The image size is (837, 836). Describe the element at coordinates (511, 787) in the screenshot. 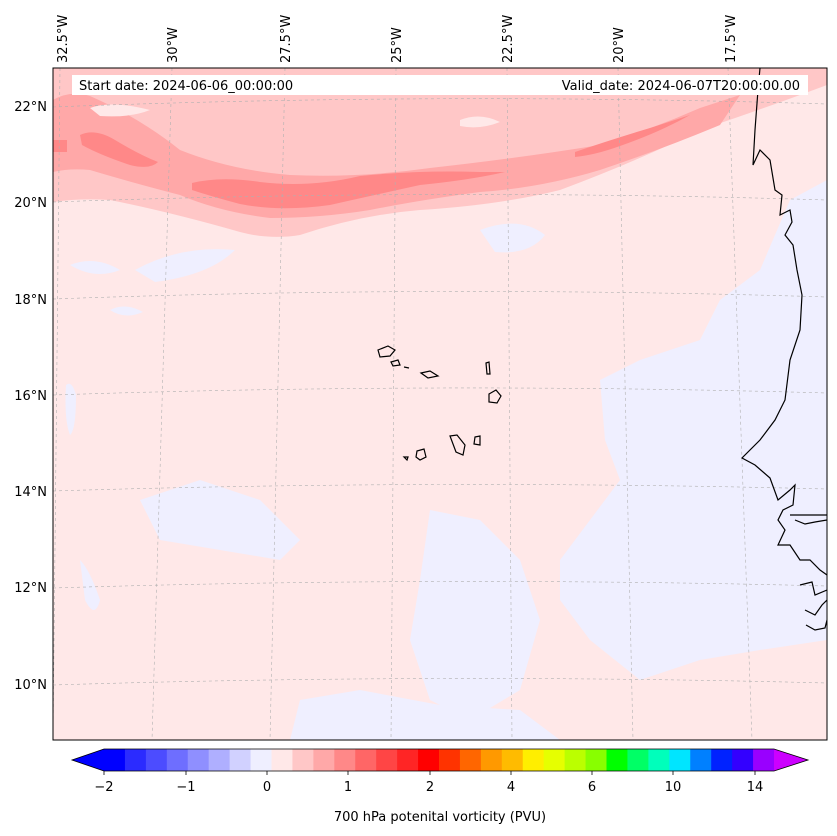

I see `colorbar-tick-label: 4` at that location.